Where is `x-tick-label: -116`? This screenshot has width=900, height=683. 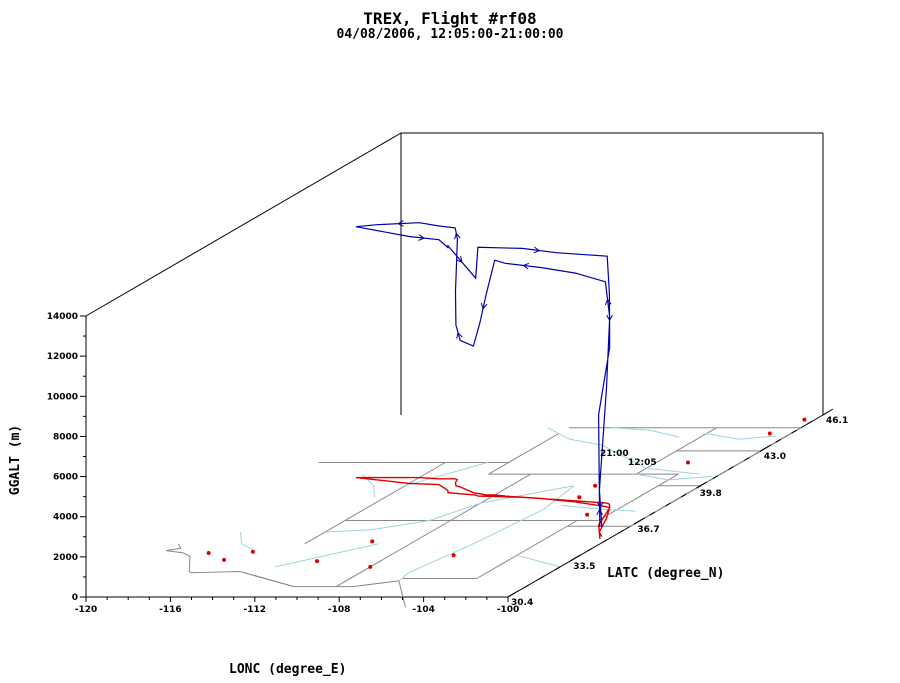 x-tick-label: -116 is located at coordinates (170, 610).